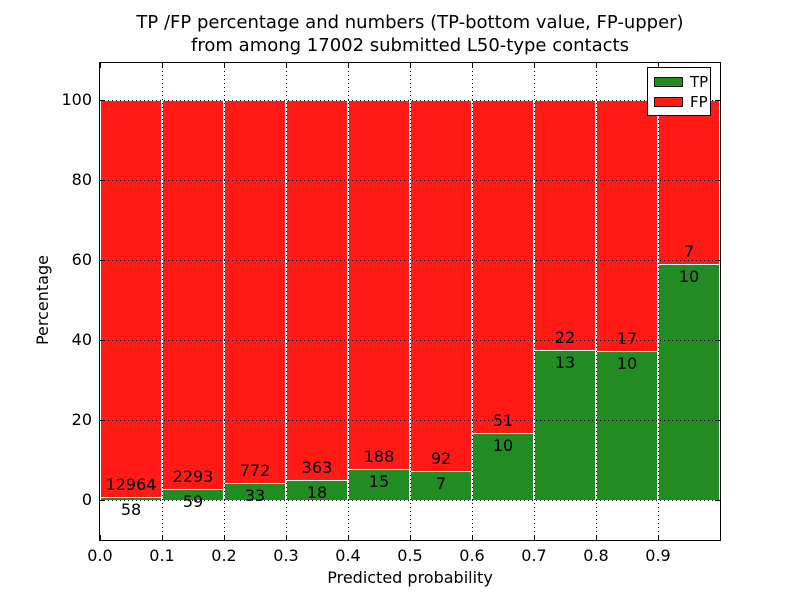 The width and height of the screenshot is (800, 600). I want to click on x-tick-label: 0.6, so click(472, 555).